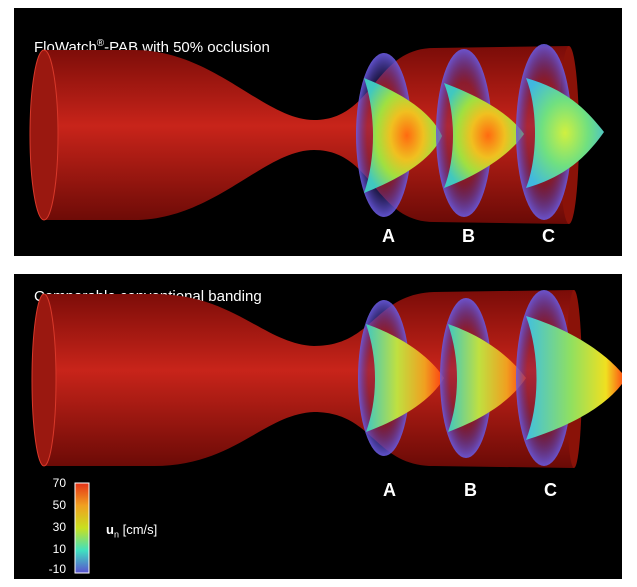  Describe the element at coordinates (57, 569) in the screenshot. I see `colorbar-tick: -10` at that location.